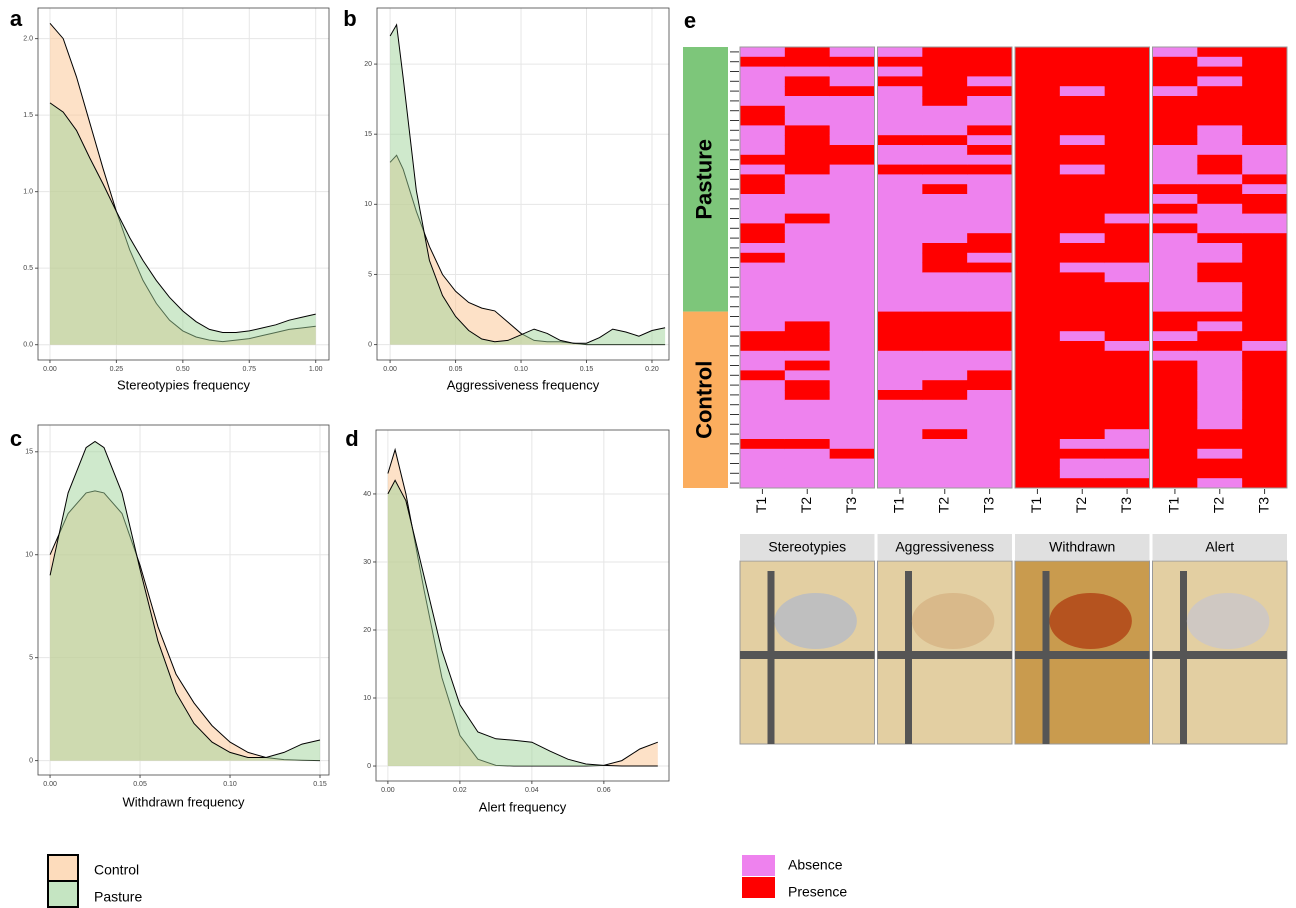  I want to click on y-tick-label: 10, so click(29, 555).